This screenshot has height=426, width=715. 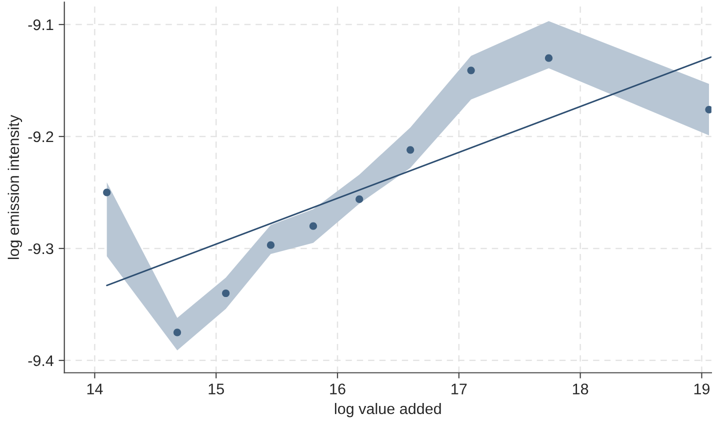 What do you see at coordinates (41, 360) in the screenshot?
I see `y-tick-label: -9.4` at bounding box center [41, 360].